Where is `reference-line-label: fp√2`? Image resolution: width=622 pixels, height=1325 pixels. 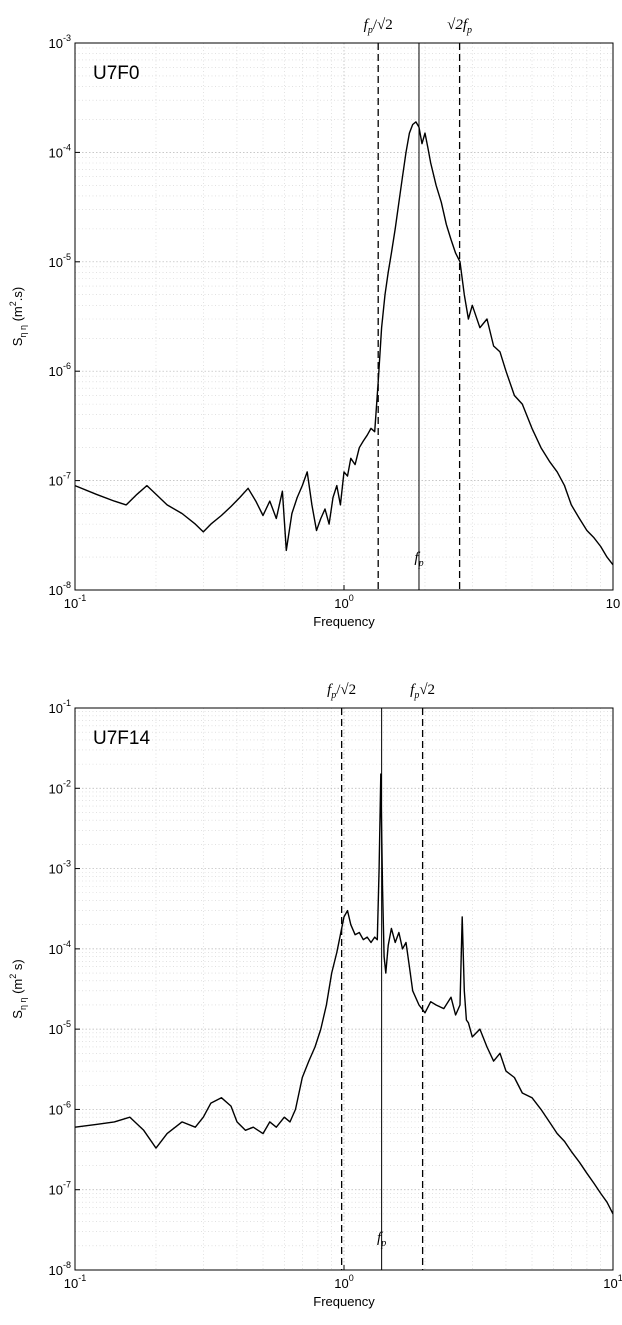 reference-line-label: fp√2 is located at coordinates (422, 691).